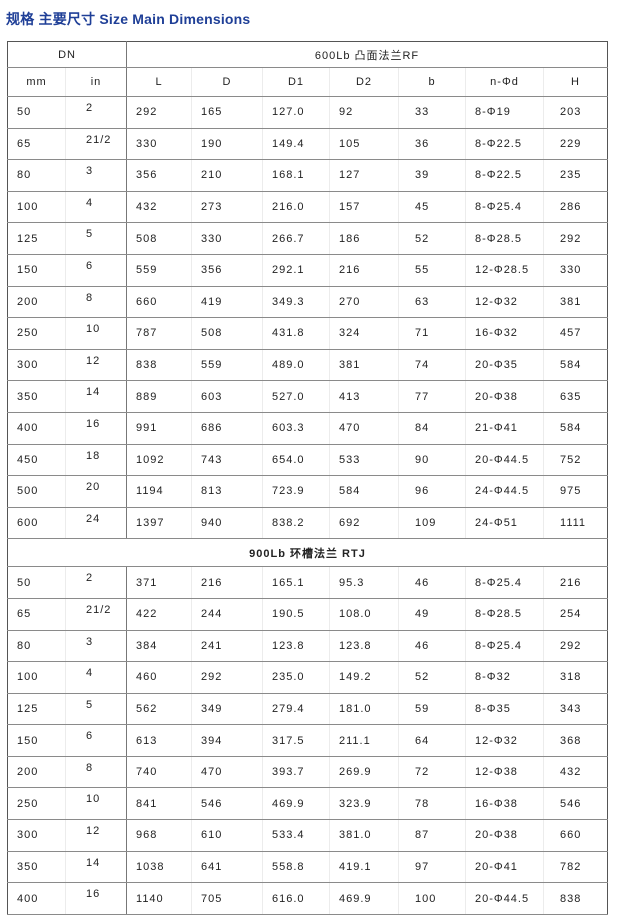  What do you see at coordinates (159, 709) in the screenshot?
I see `cell-l: 562` at bounding box center [159, 709].